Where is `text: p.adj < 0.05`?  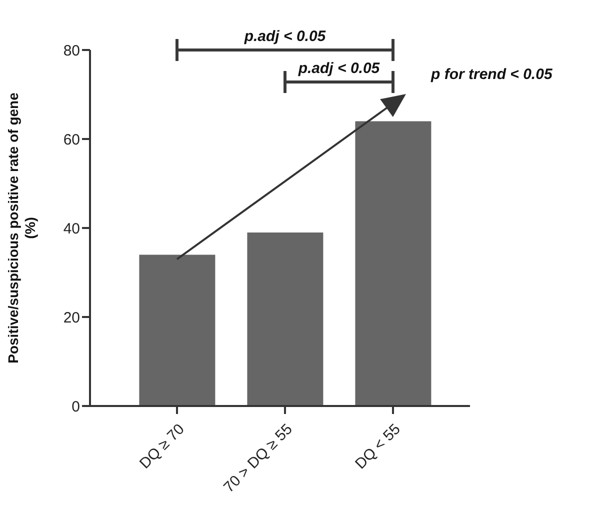
text: p.adj < 0.05 is located at coordinates (284, 36).